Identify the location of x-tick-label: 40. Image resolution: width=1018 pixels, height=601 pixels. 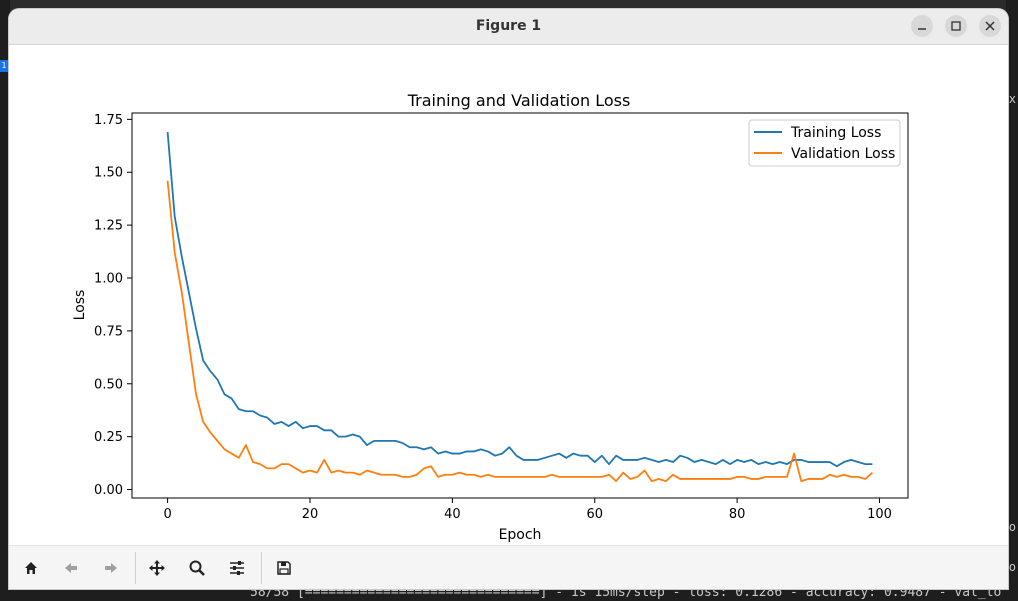
(452, 514).